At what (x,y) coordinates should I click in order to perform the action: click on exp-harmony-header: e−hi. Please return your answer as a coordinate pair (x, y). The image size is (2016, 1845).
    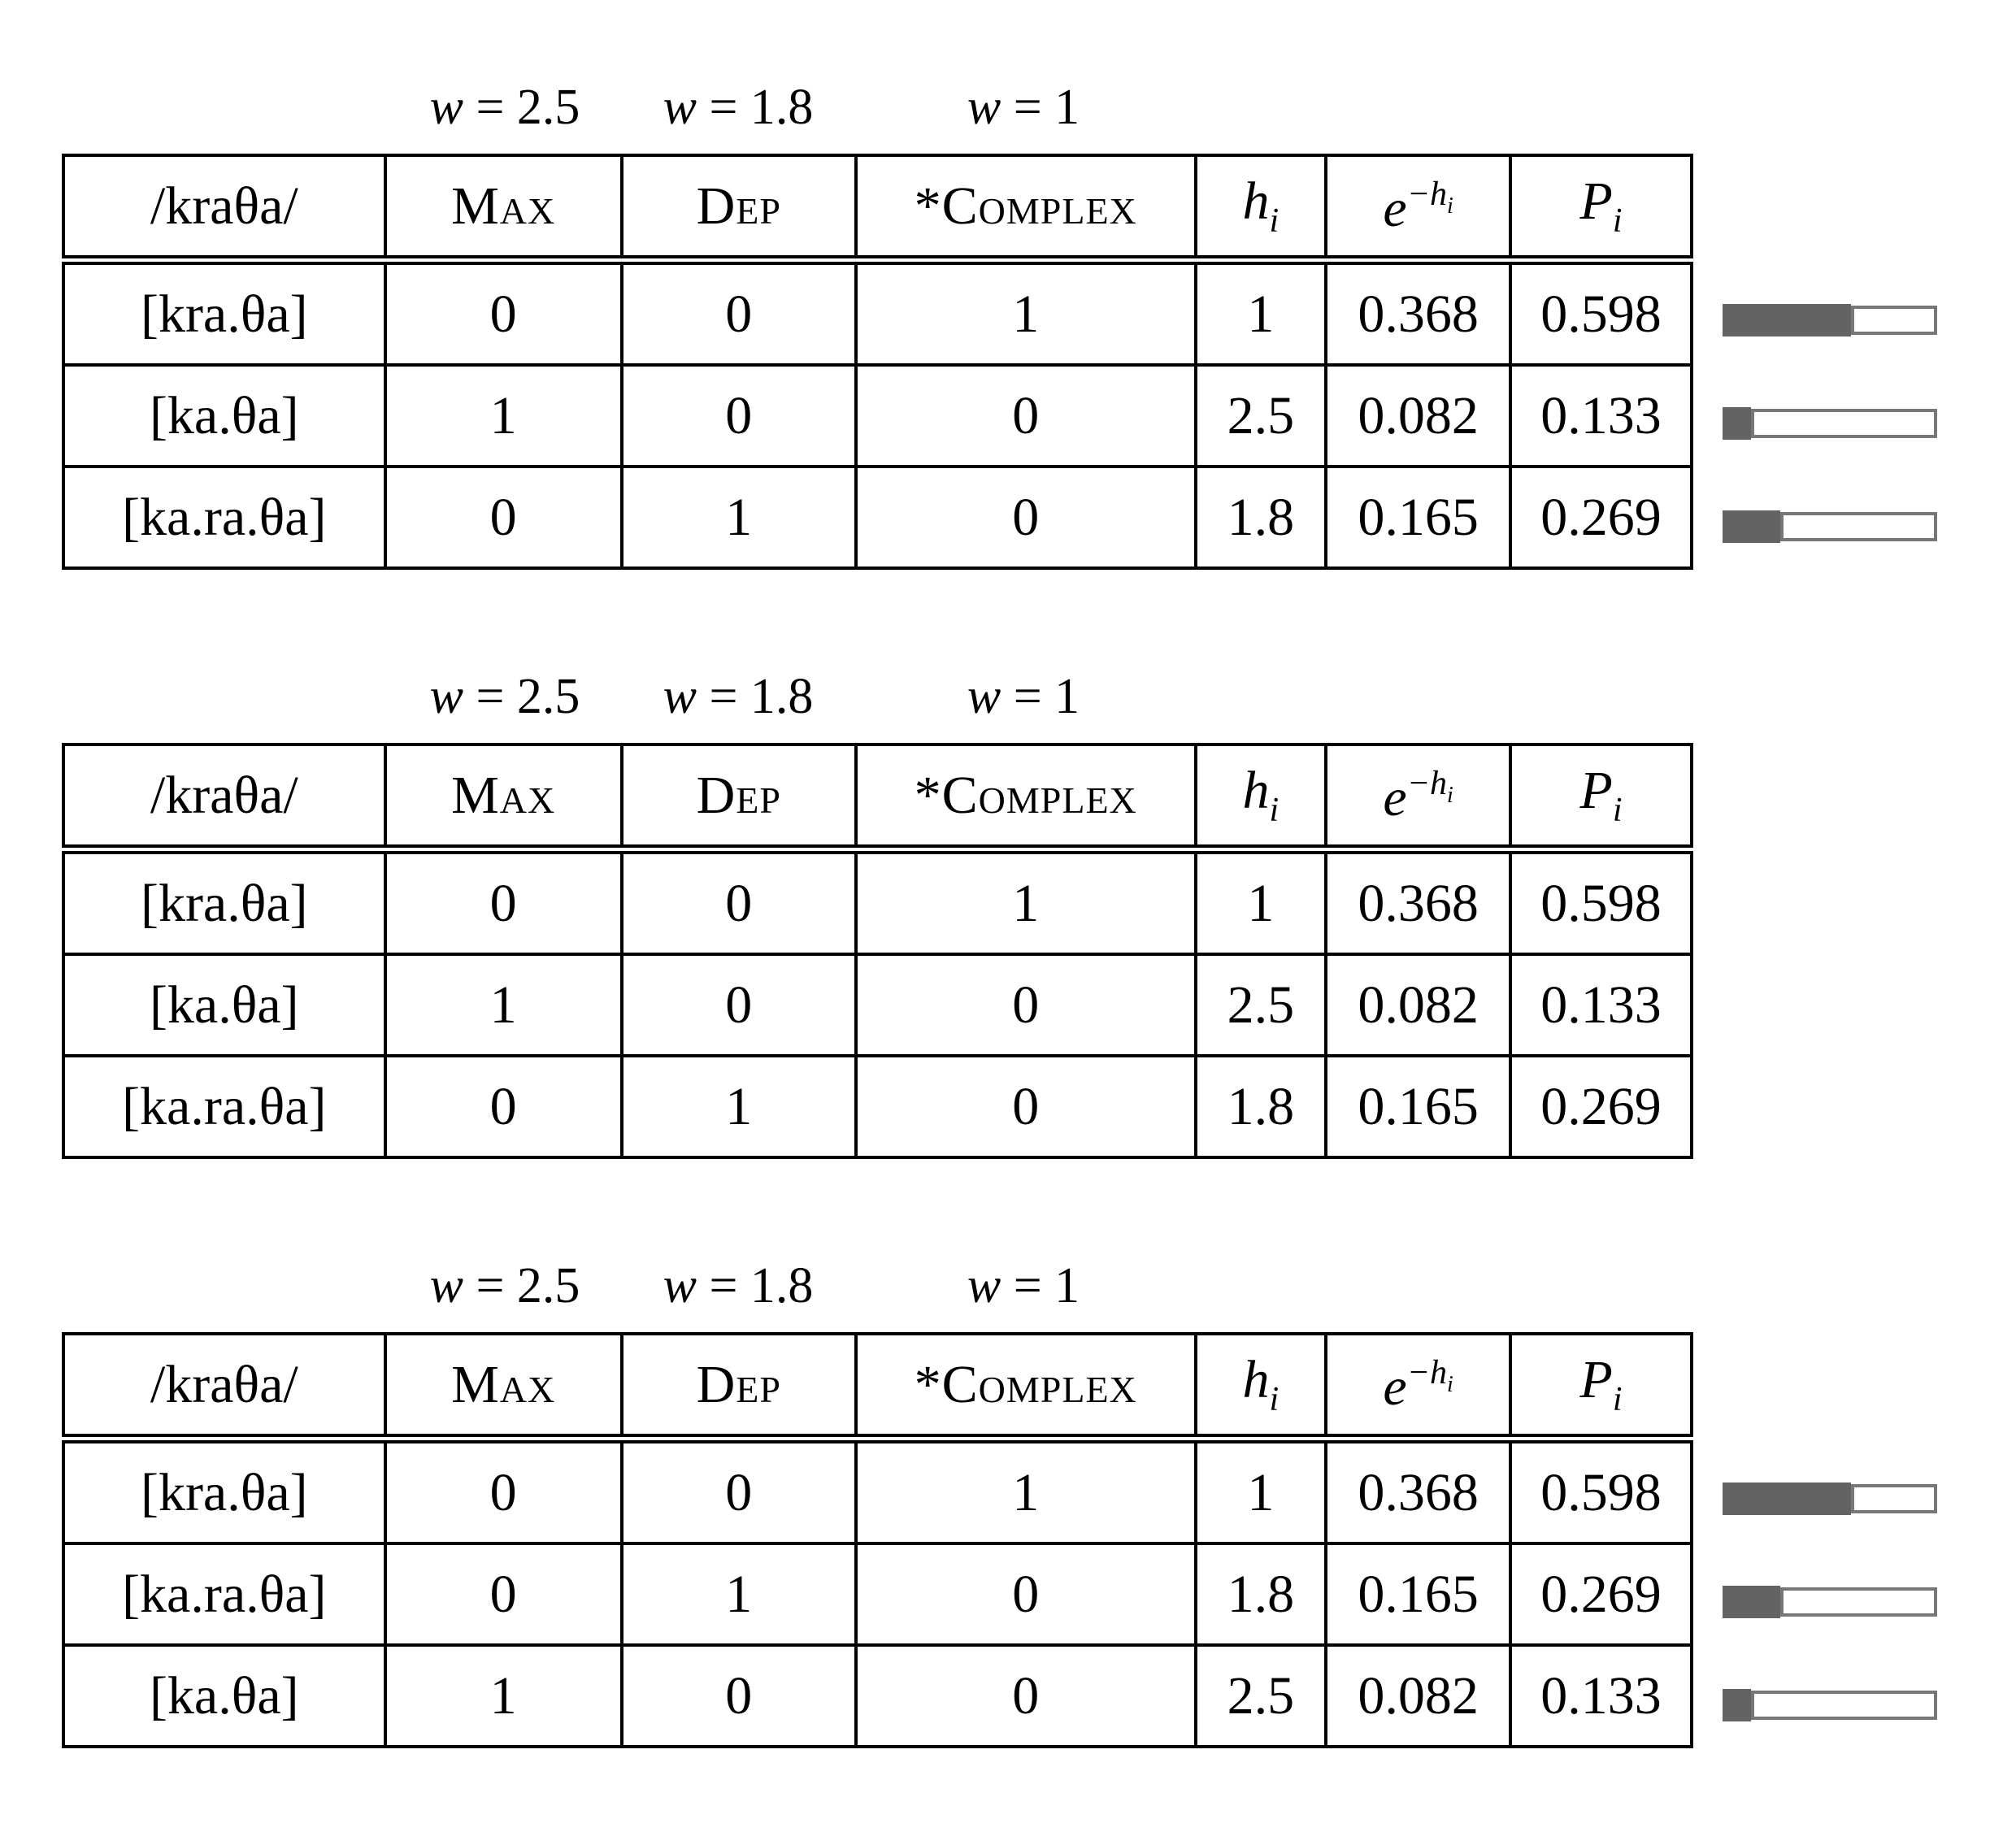
    Looking at the image, I should click on (1418, 210).